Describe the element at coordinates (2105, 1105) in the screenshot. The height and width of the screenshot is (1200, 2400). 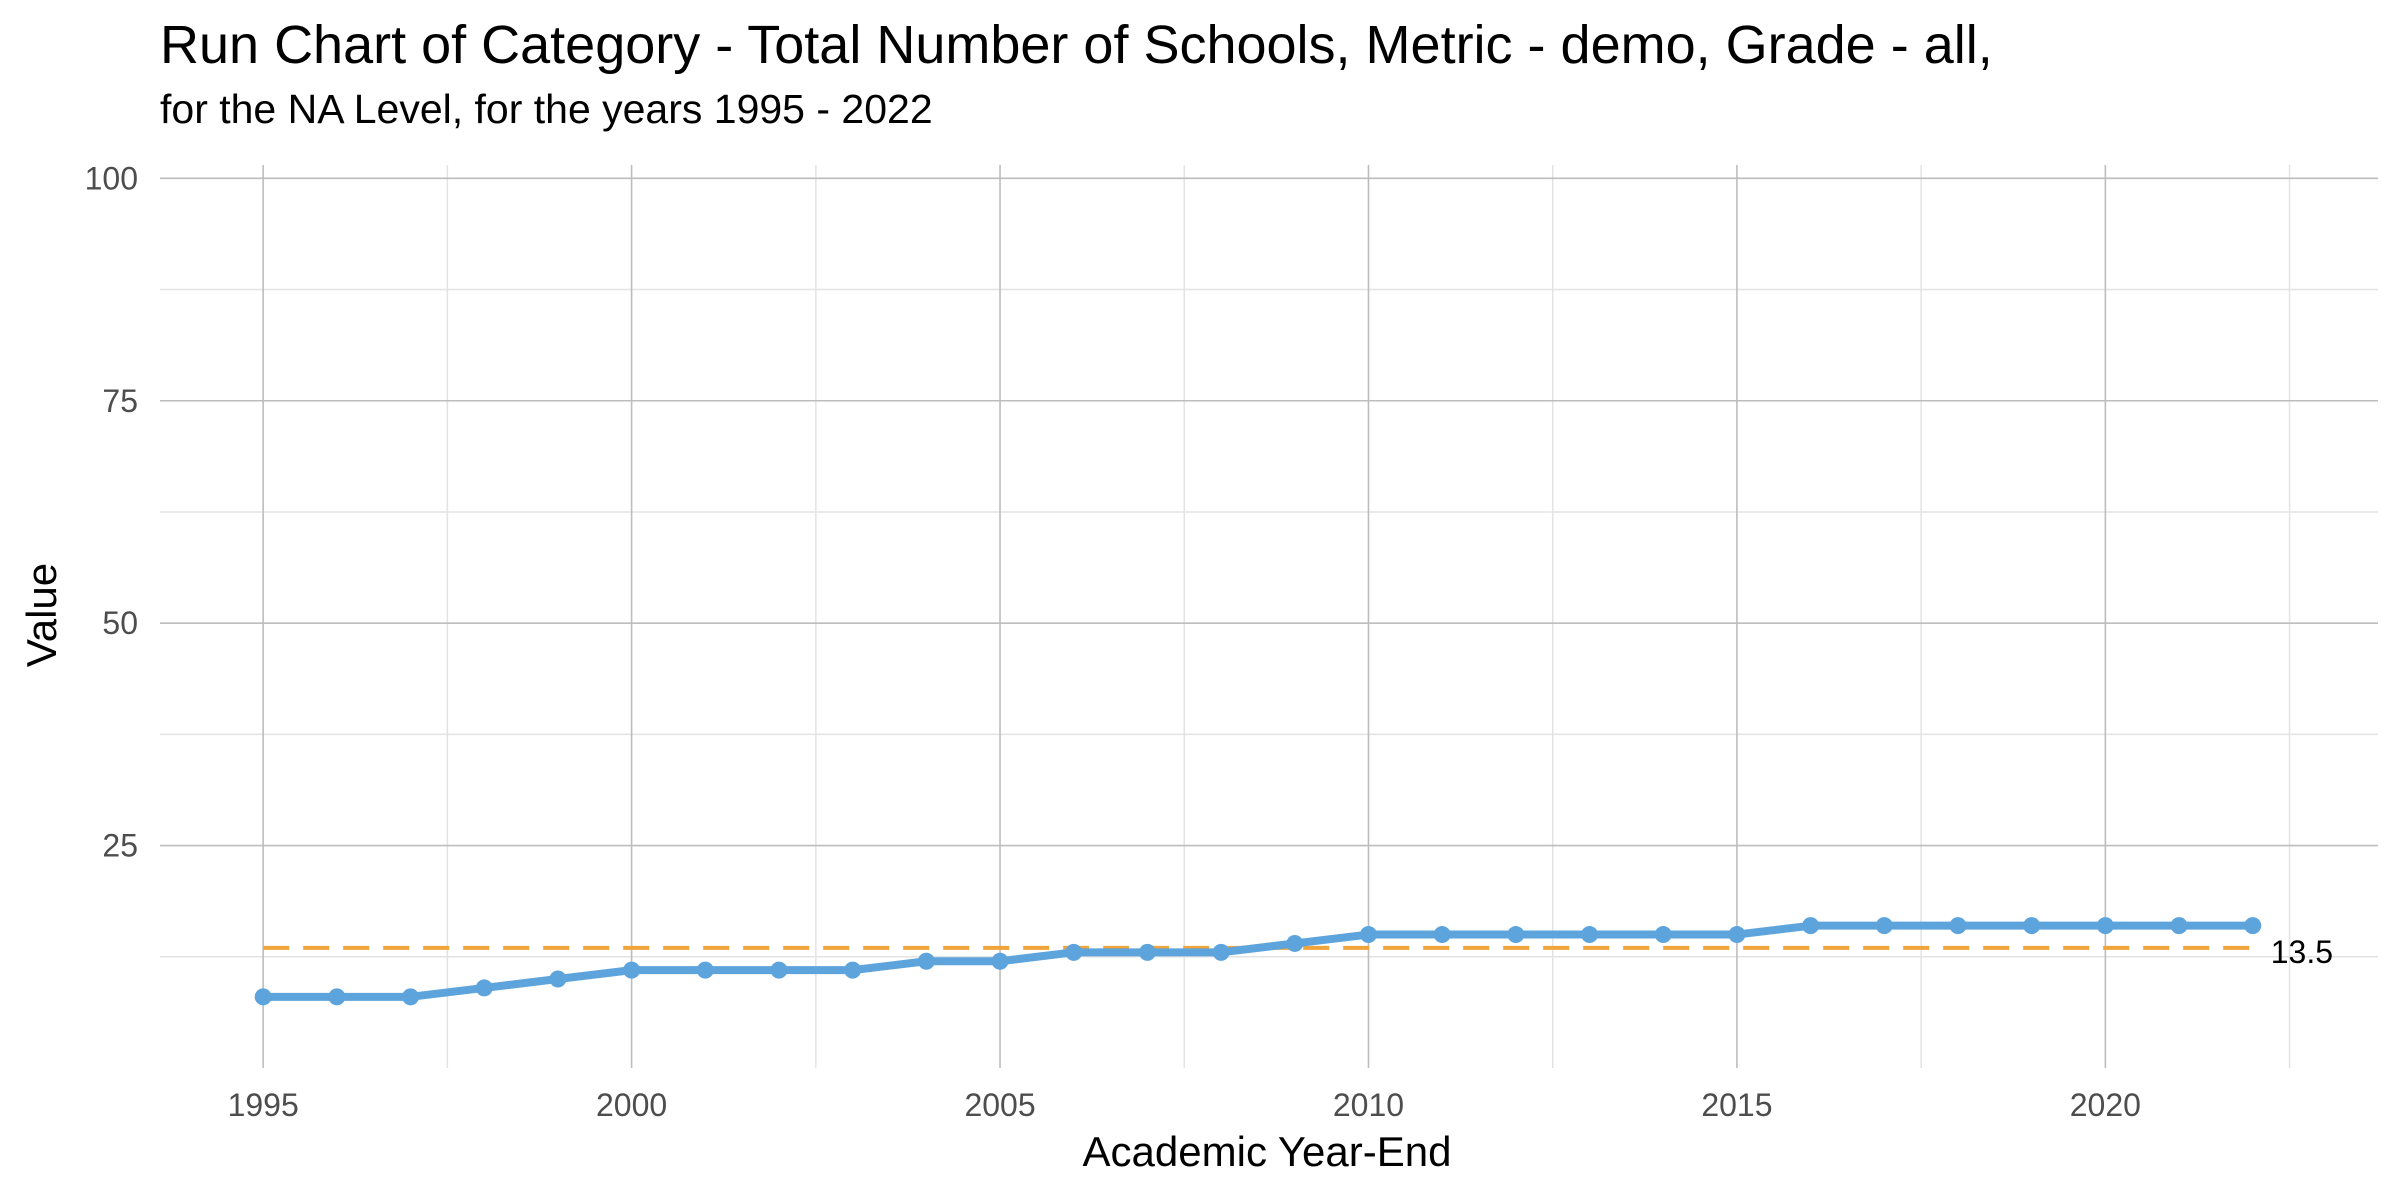
I see `x-tick-label: 2020` at that location.